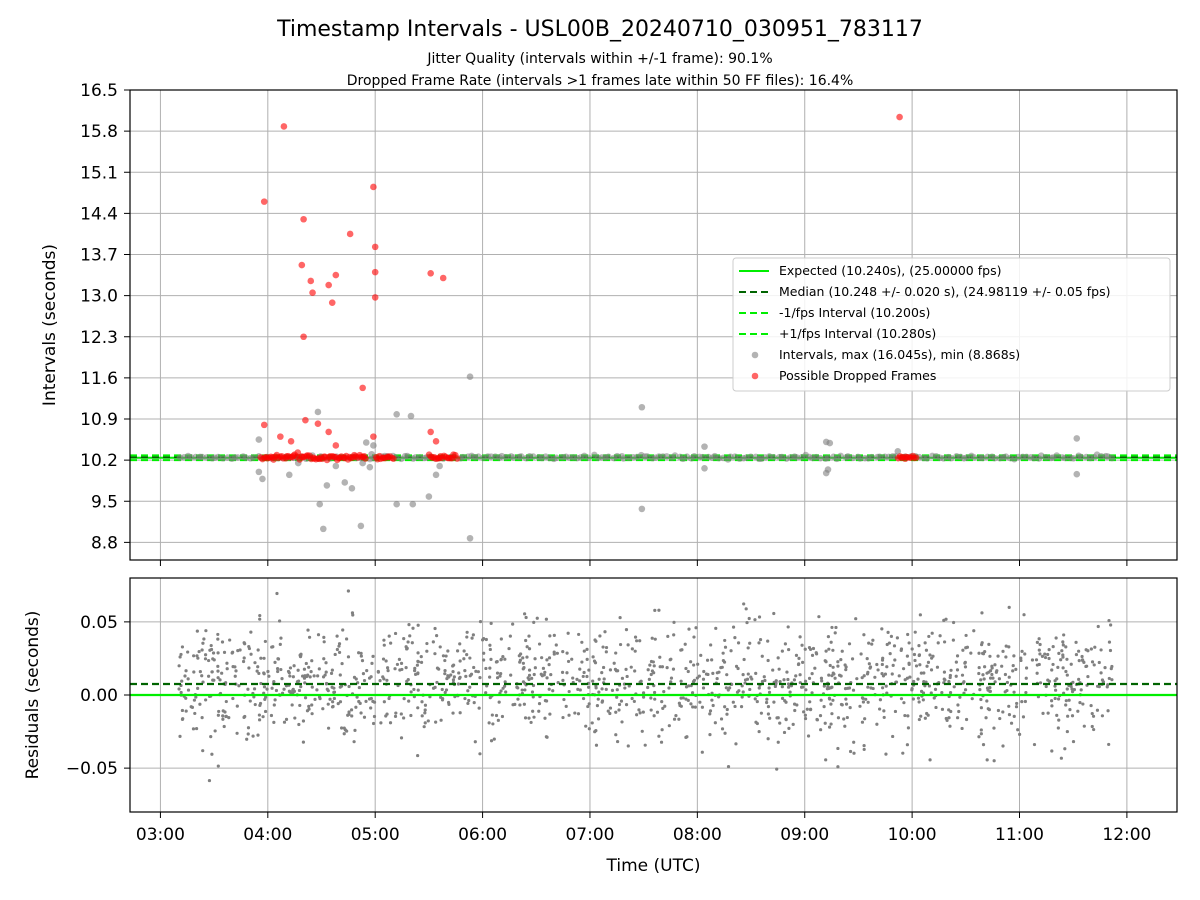 Image resolution: width=1200 pixels, height=900 pixels. Describe the element at coordinates (50, 325) in the screenshot. I see `intervals-y-axis-label: Intervals (seconds)` at that location.